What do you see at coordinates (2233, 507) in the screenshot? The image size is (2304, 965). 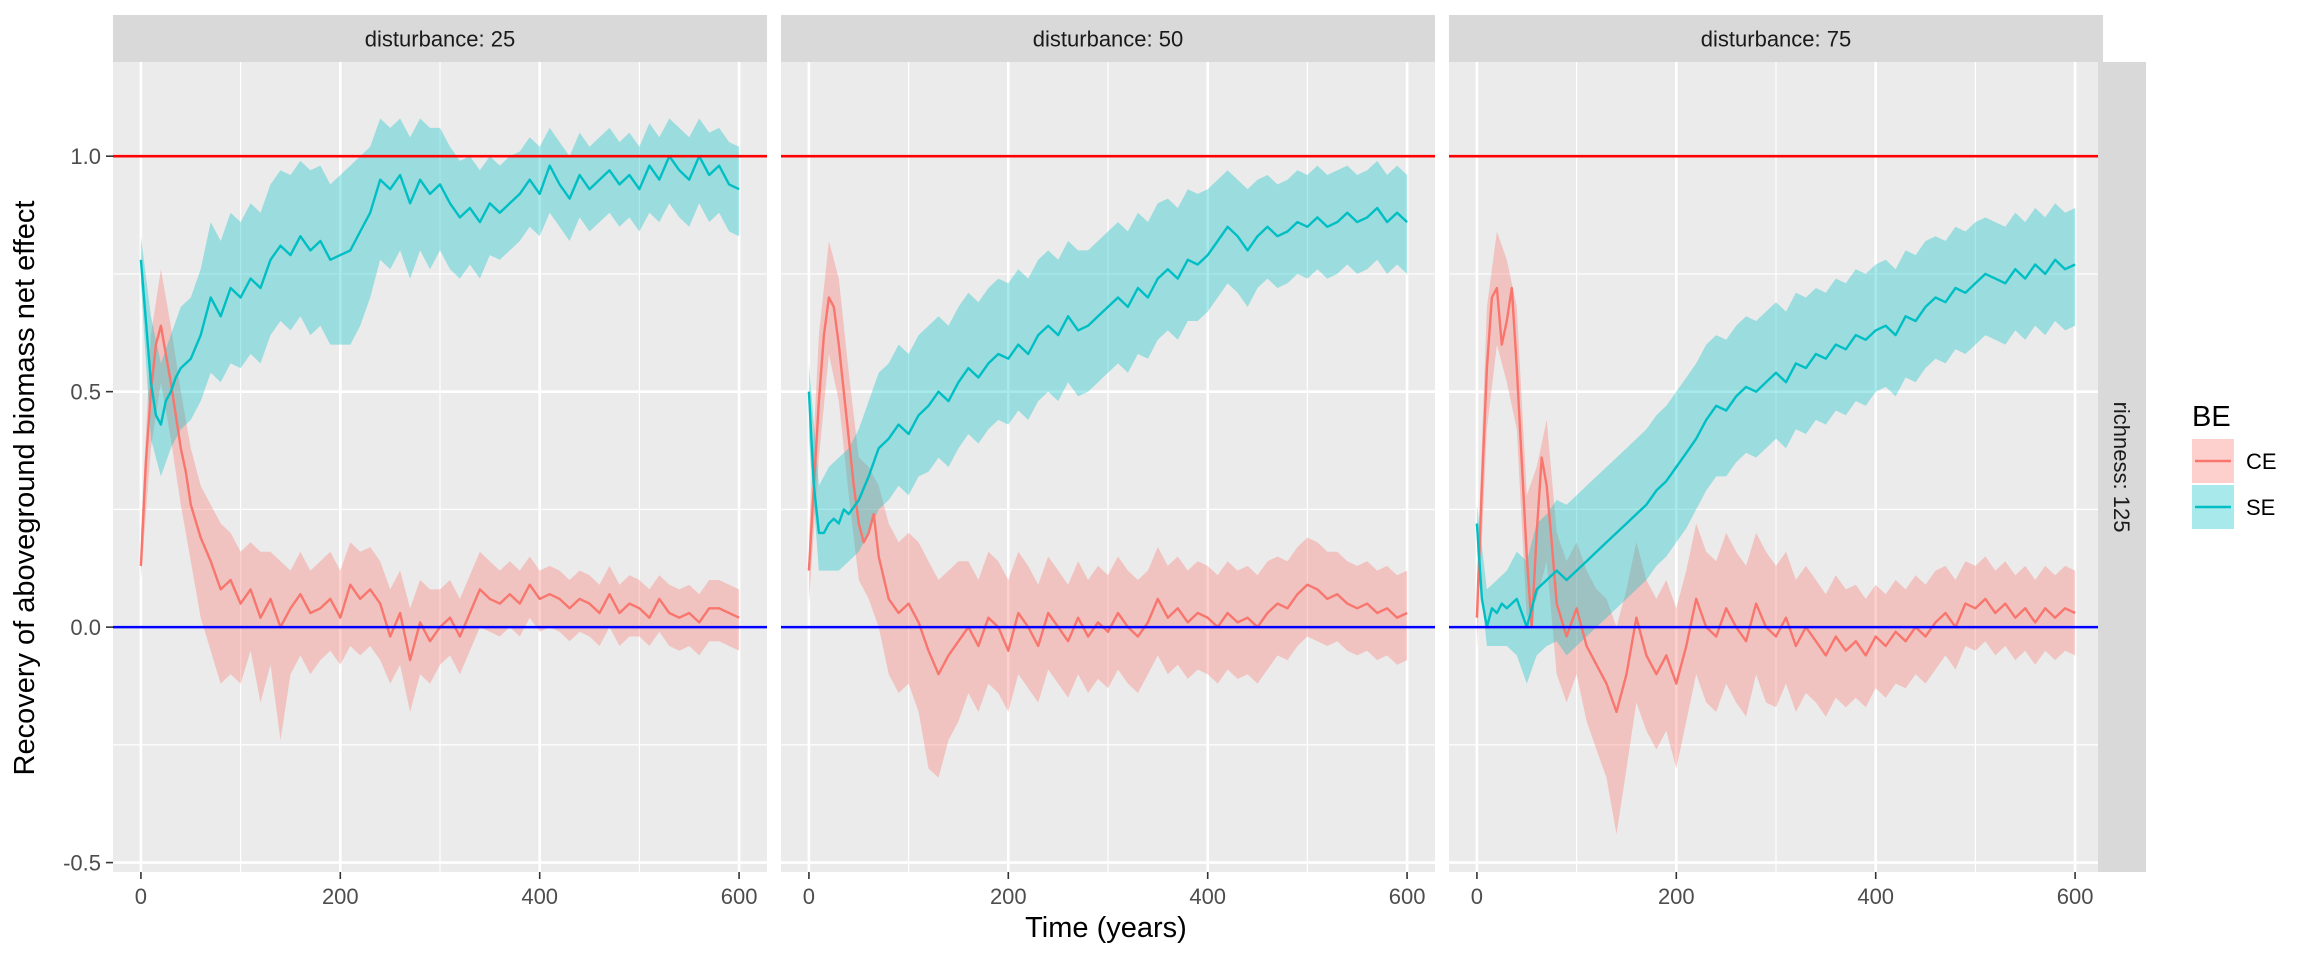 I see `legend-entry-se: SE` at bounding box center [2233, 507].